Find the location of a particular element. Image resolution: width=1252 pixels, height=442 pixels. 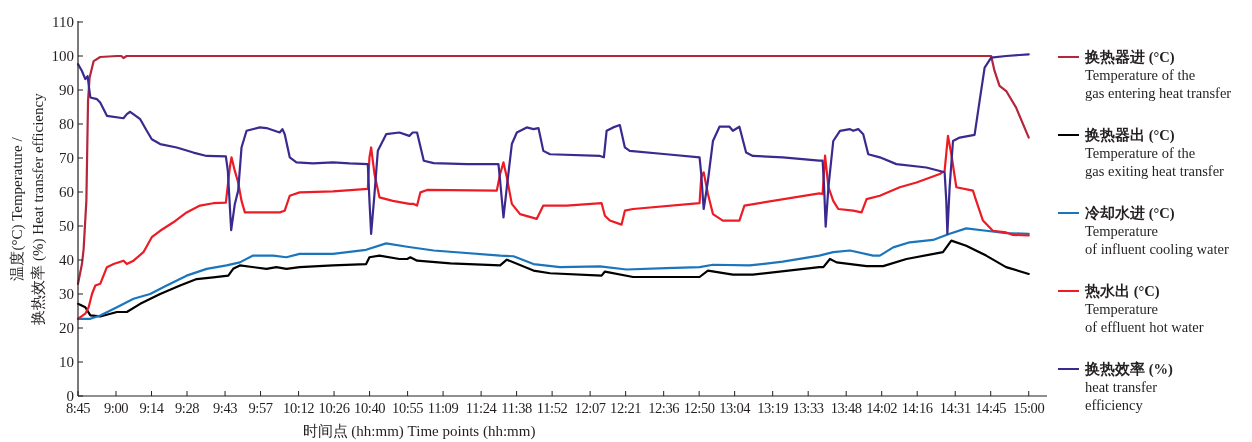

x-tick-label: 9:00 is located at coordinates (116, 408).